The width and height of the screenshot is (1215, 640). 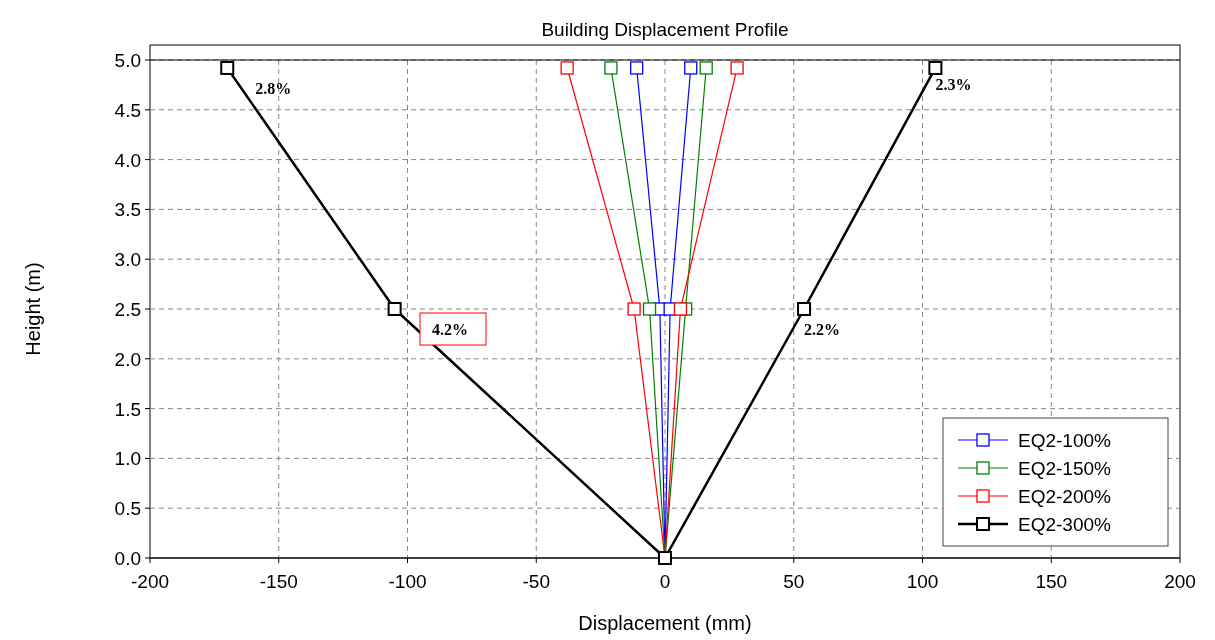 What do you see at coordinates (1180, 581) in the screenshot?
I see `x-tick-label: 200` at bounding box center [1180, 581].